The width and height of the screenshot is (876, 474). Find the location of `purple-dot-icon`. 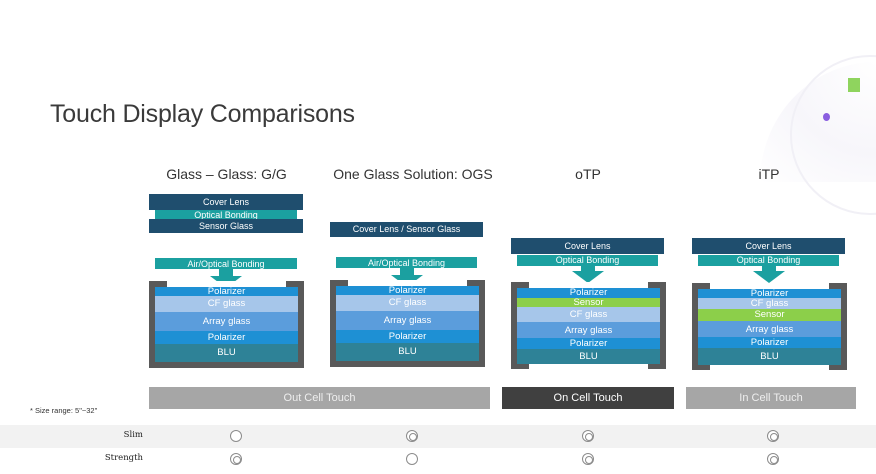

purple-dot-icon is located at coordinates (826, 117).